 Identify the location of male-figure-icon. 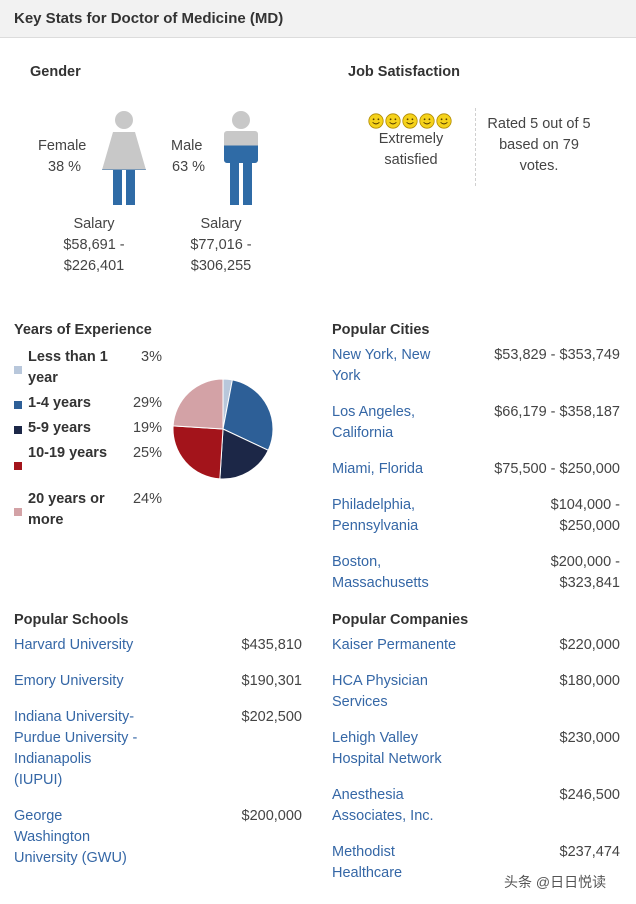
(241, 158).